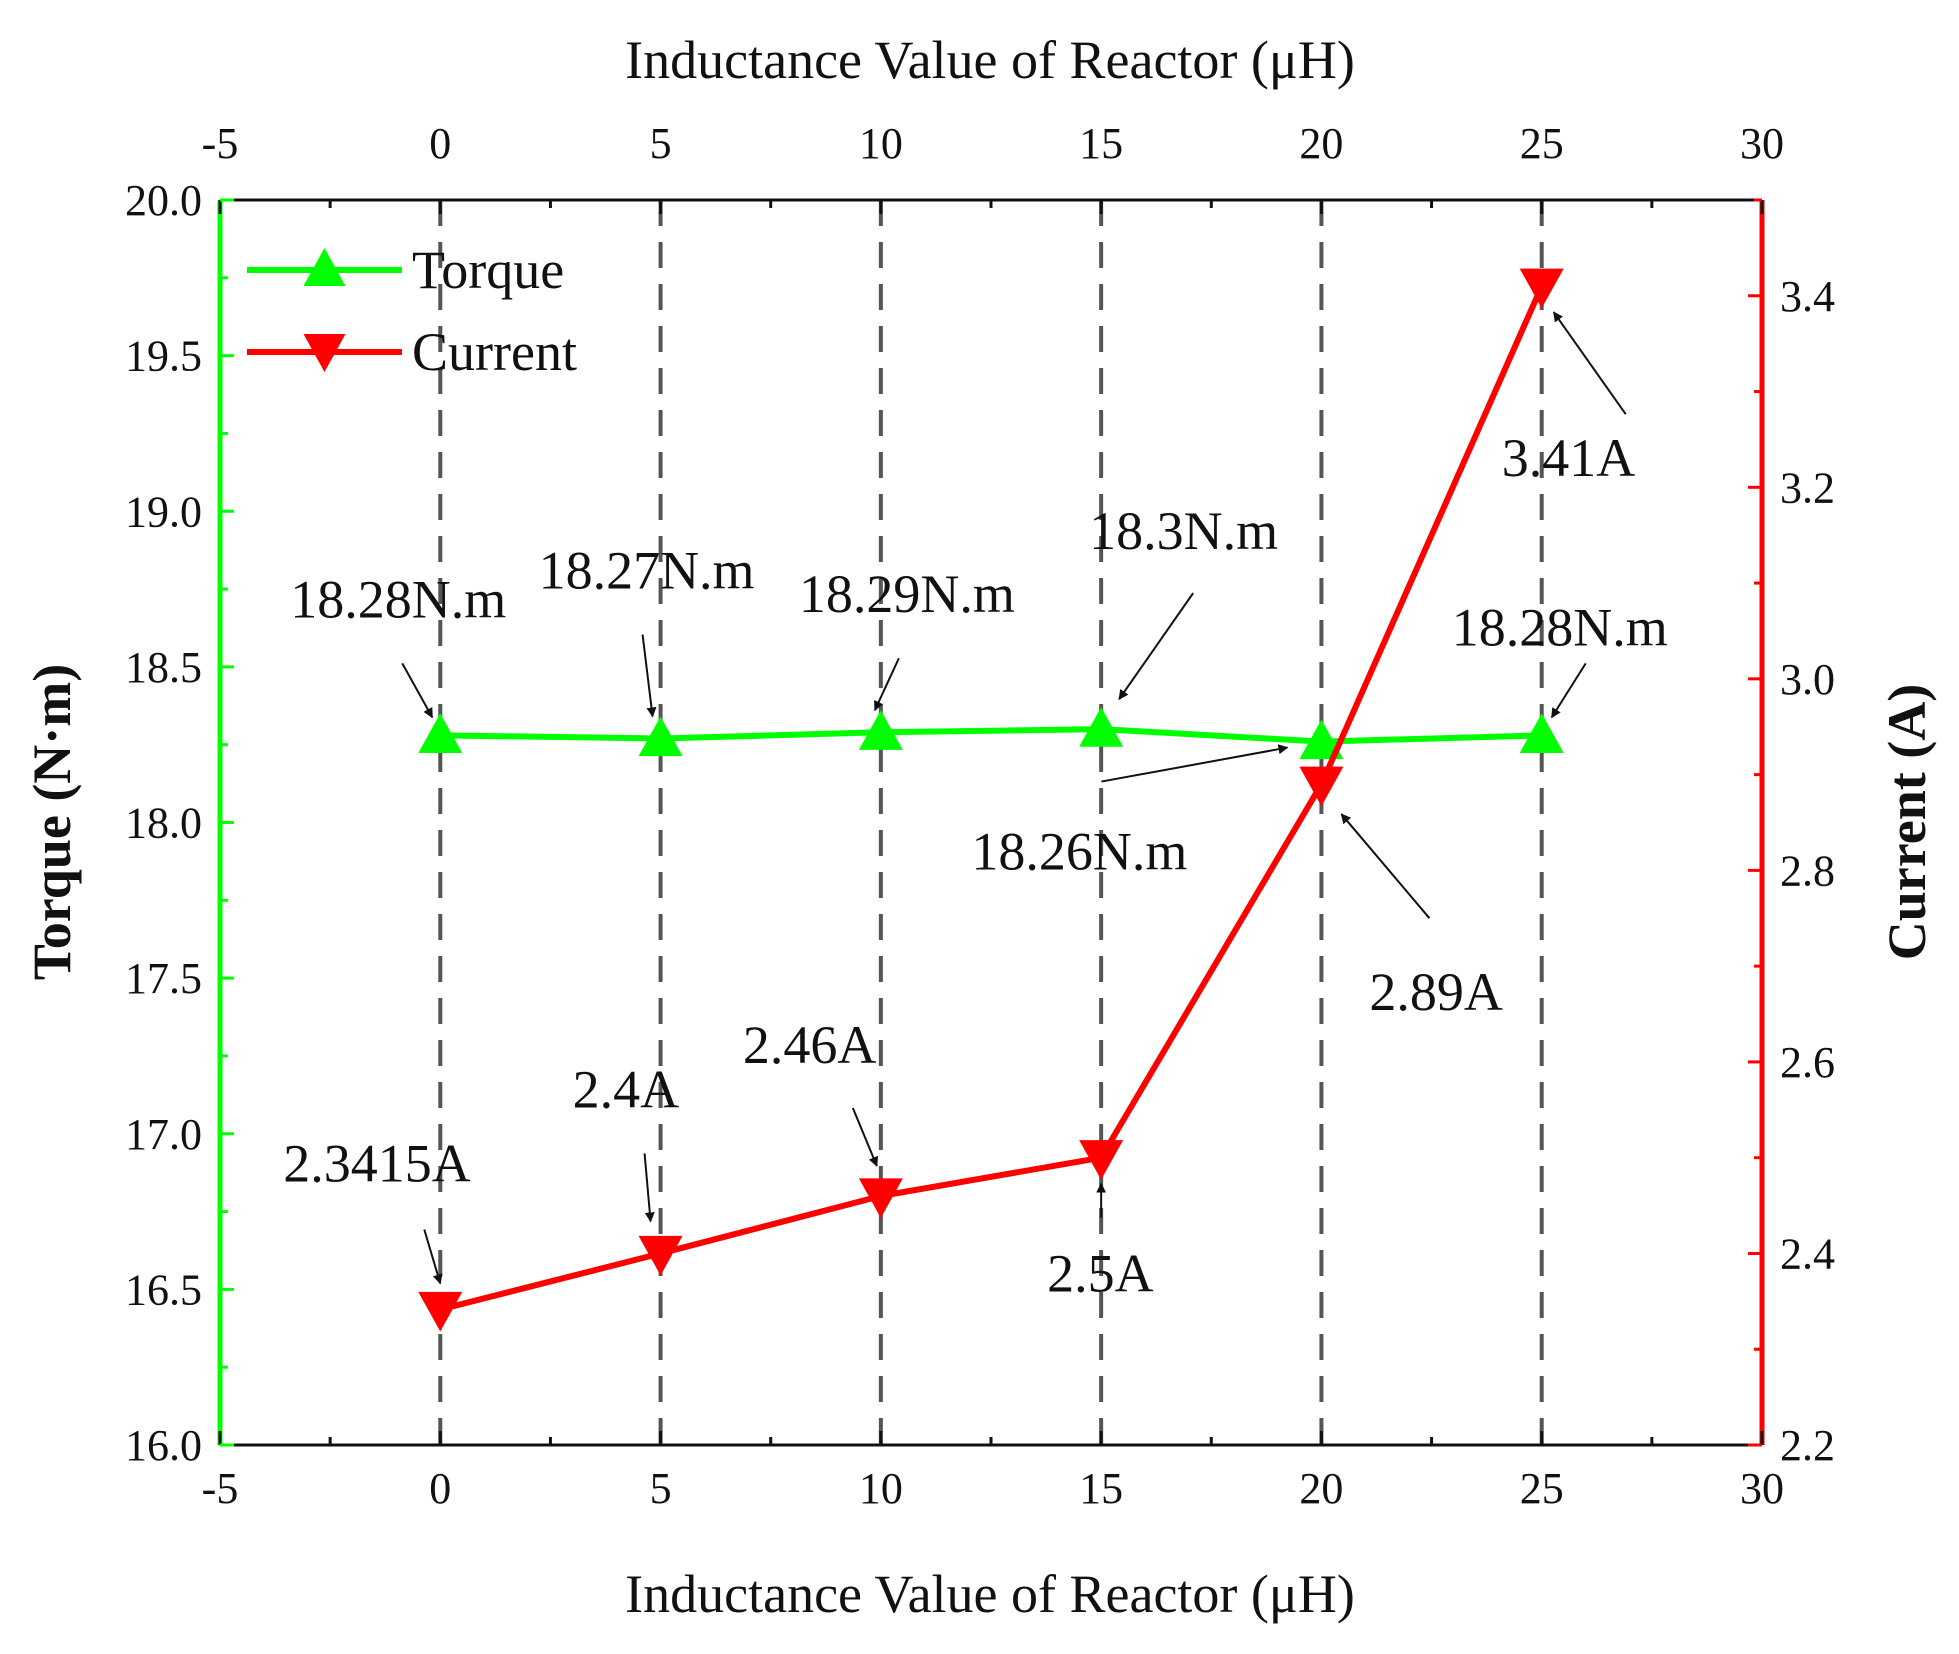 The height and width of the screenshot is (1654, 1959). Describe the element at coordinates (661, 143) in the screenshot. I see `x-tick-label-top: 5` at that location.